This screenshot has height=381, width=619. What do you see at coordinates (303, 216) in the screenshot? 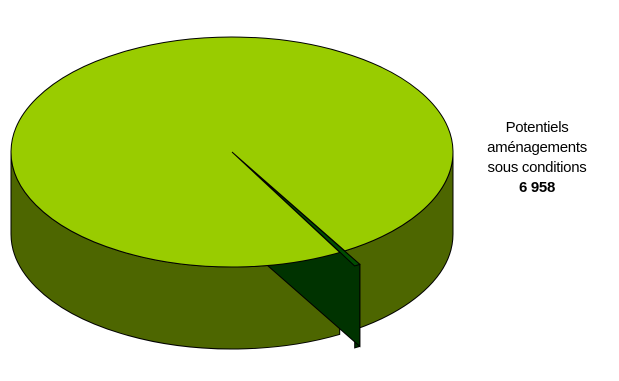
I see `pie-slice-1-top` at bounding box center [303, 216].